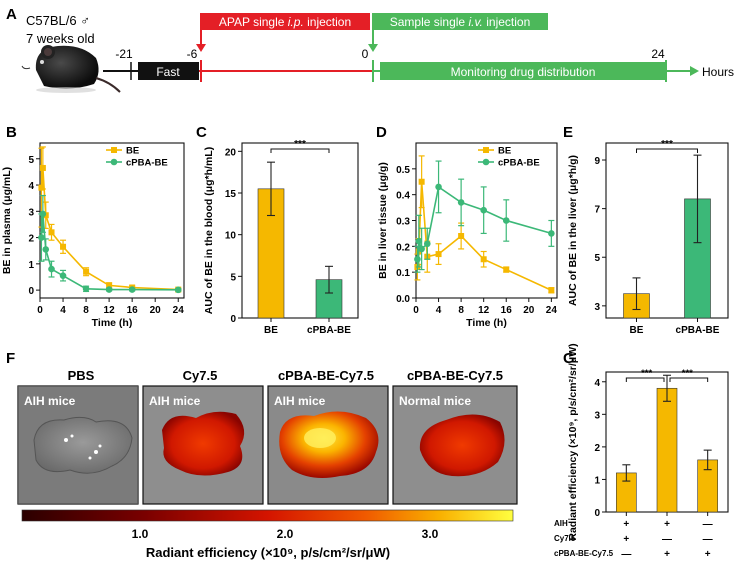 This screenshot has height=574, width=745. Describe the element at coordinates (114, 162) in the screenshot. I see `chart-b-legend-marker` at that location.